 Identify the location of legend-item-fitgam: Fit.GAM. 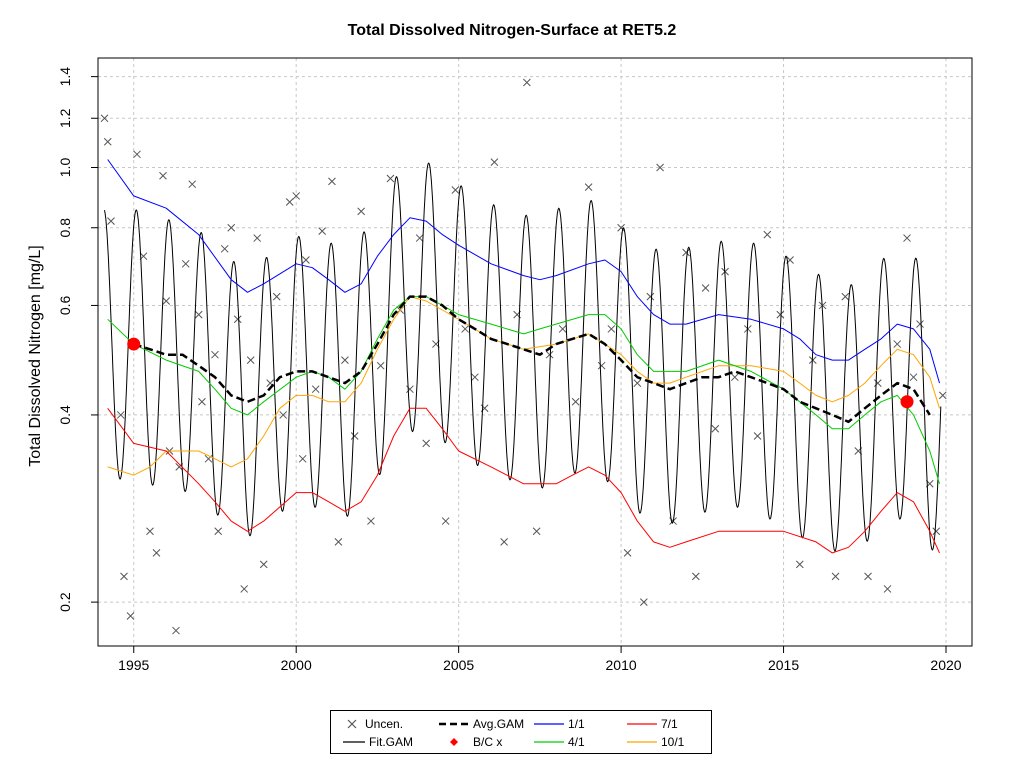
(378, 742).